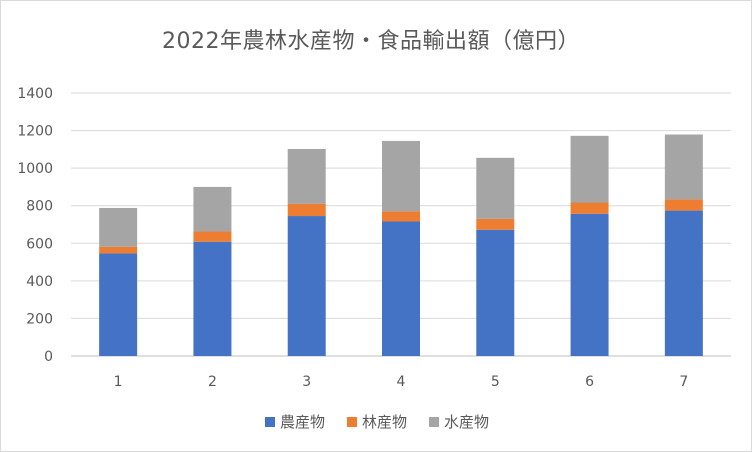  Describe the element at coordinates (434, 421) in the screenshot. I see `legend-swatch-fishery` at that location.